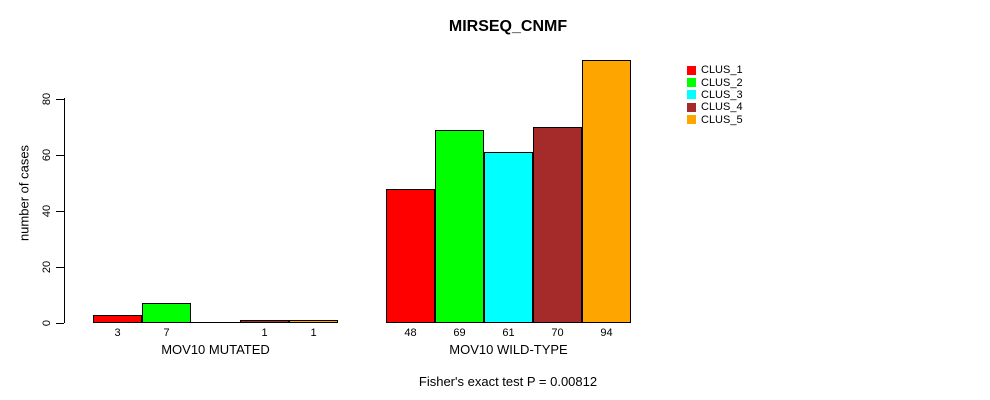  What do you see at coordinates (722, 82) in the screenshot?
I see `legend-item-label: CLUS_2` at bounding box center [722, 82].